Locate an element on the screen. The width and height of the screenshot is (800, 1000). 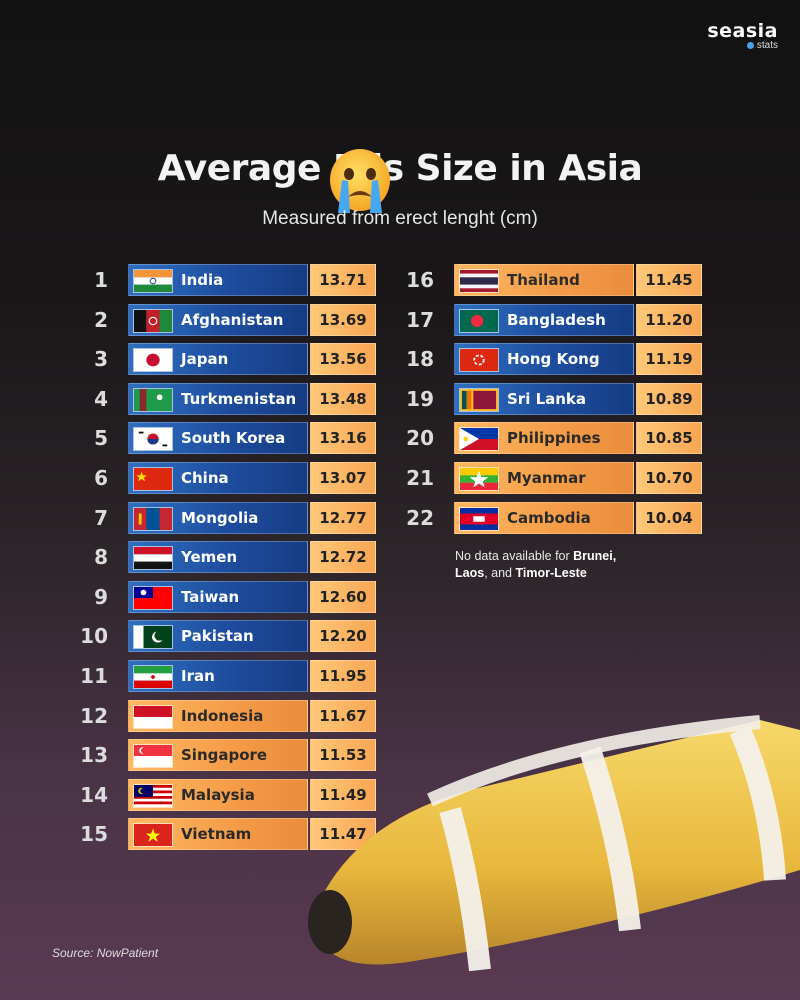
country-name: Malaysia is located at coordinates (218, 794).